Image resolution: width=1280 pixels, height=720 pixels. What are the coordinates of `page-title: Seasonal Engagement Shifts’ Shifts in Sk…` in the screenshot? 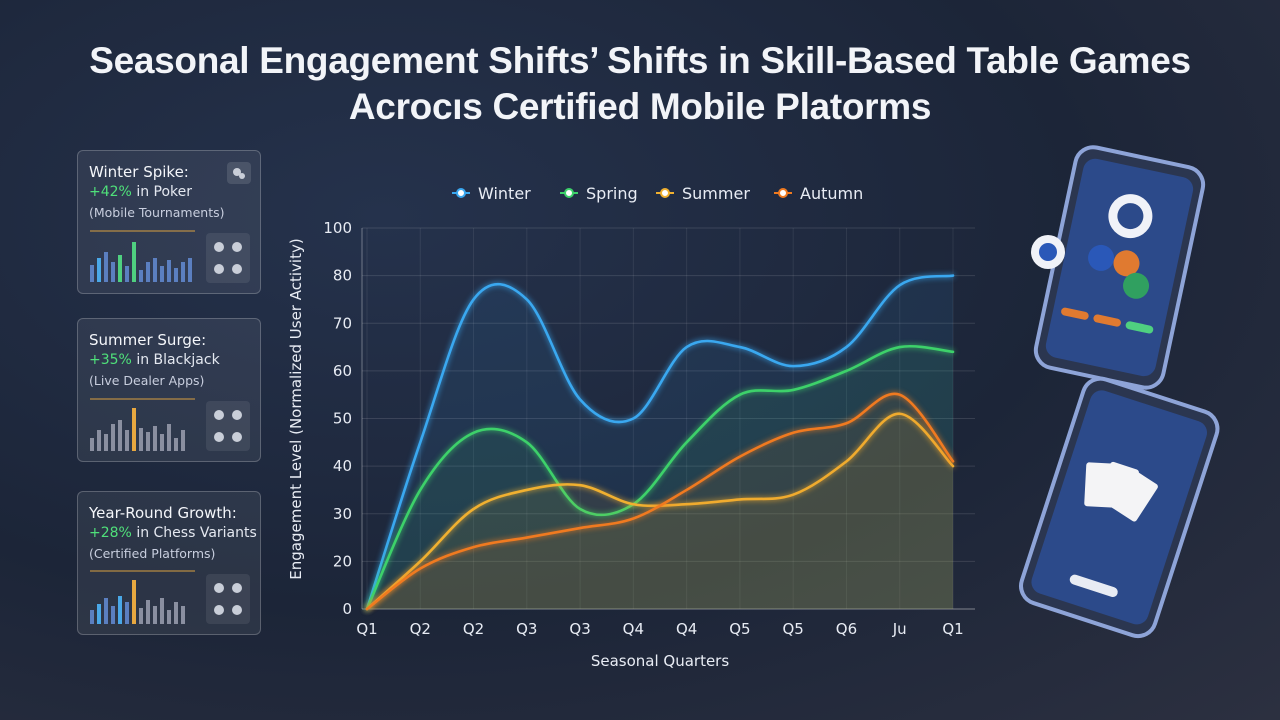 It's located at (640, 83).